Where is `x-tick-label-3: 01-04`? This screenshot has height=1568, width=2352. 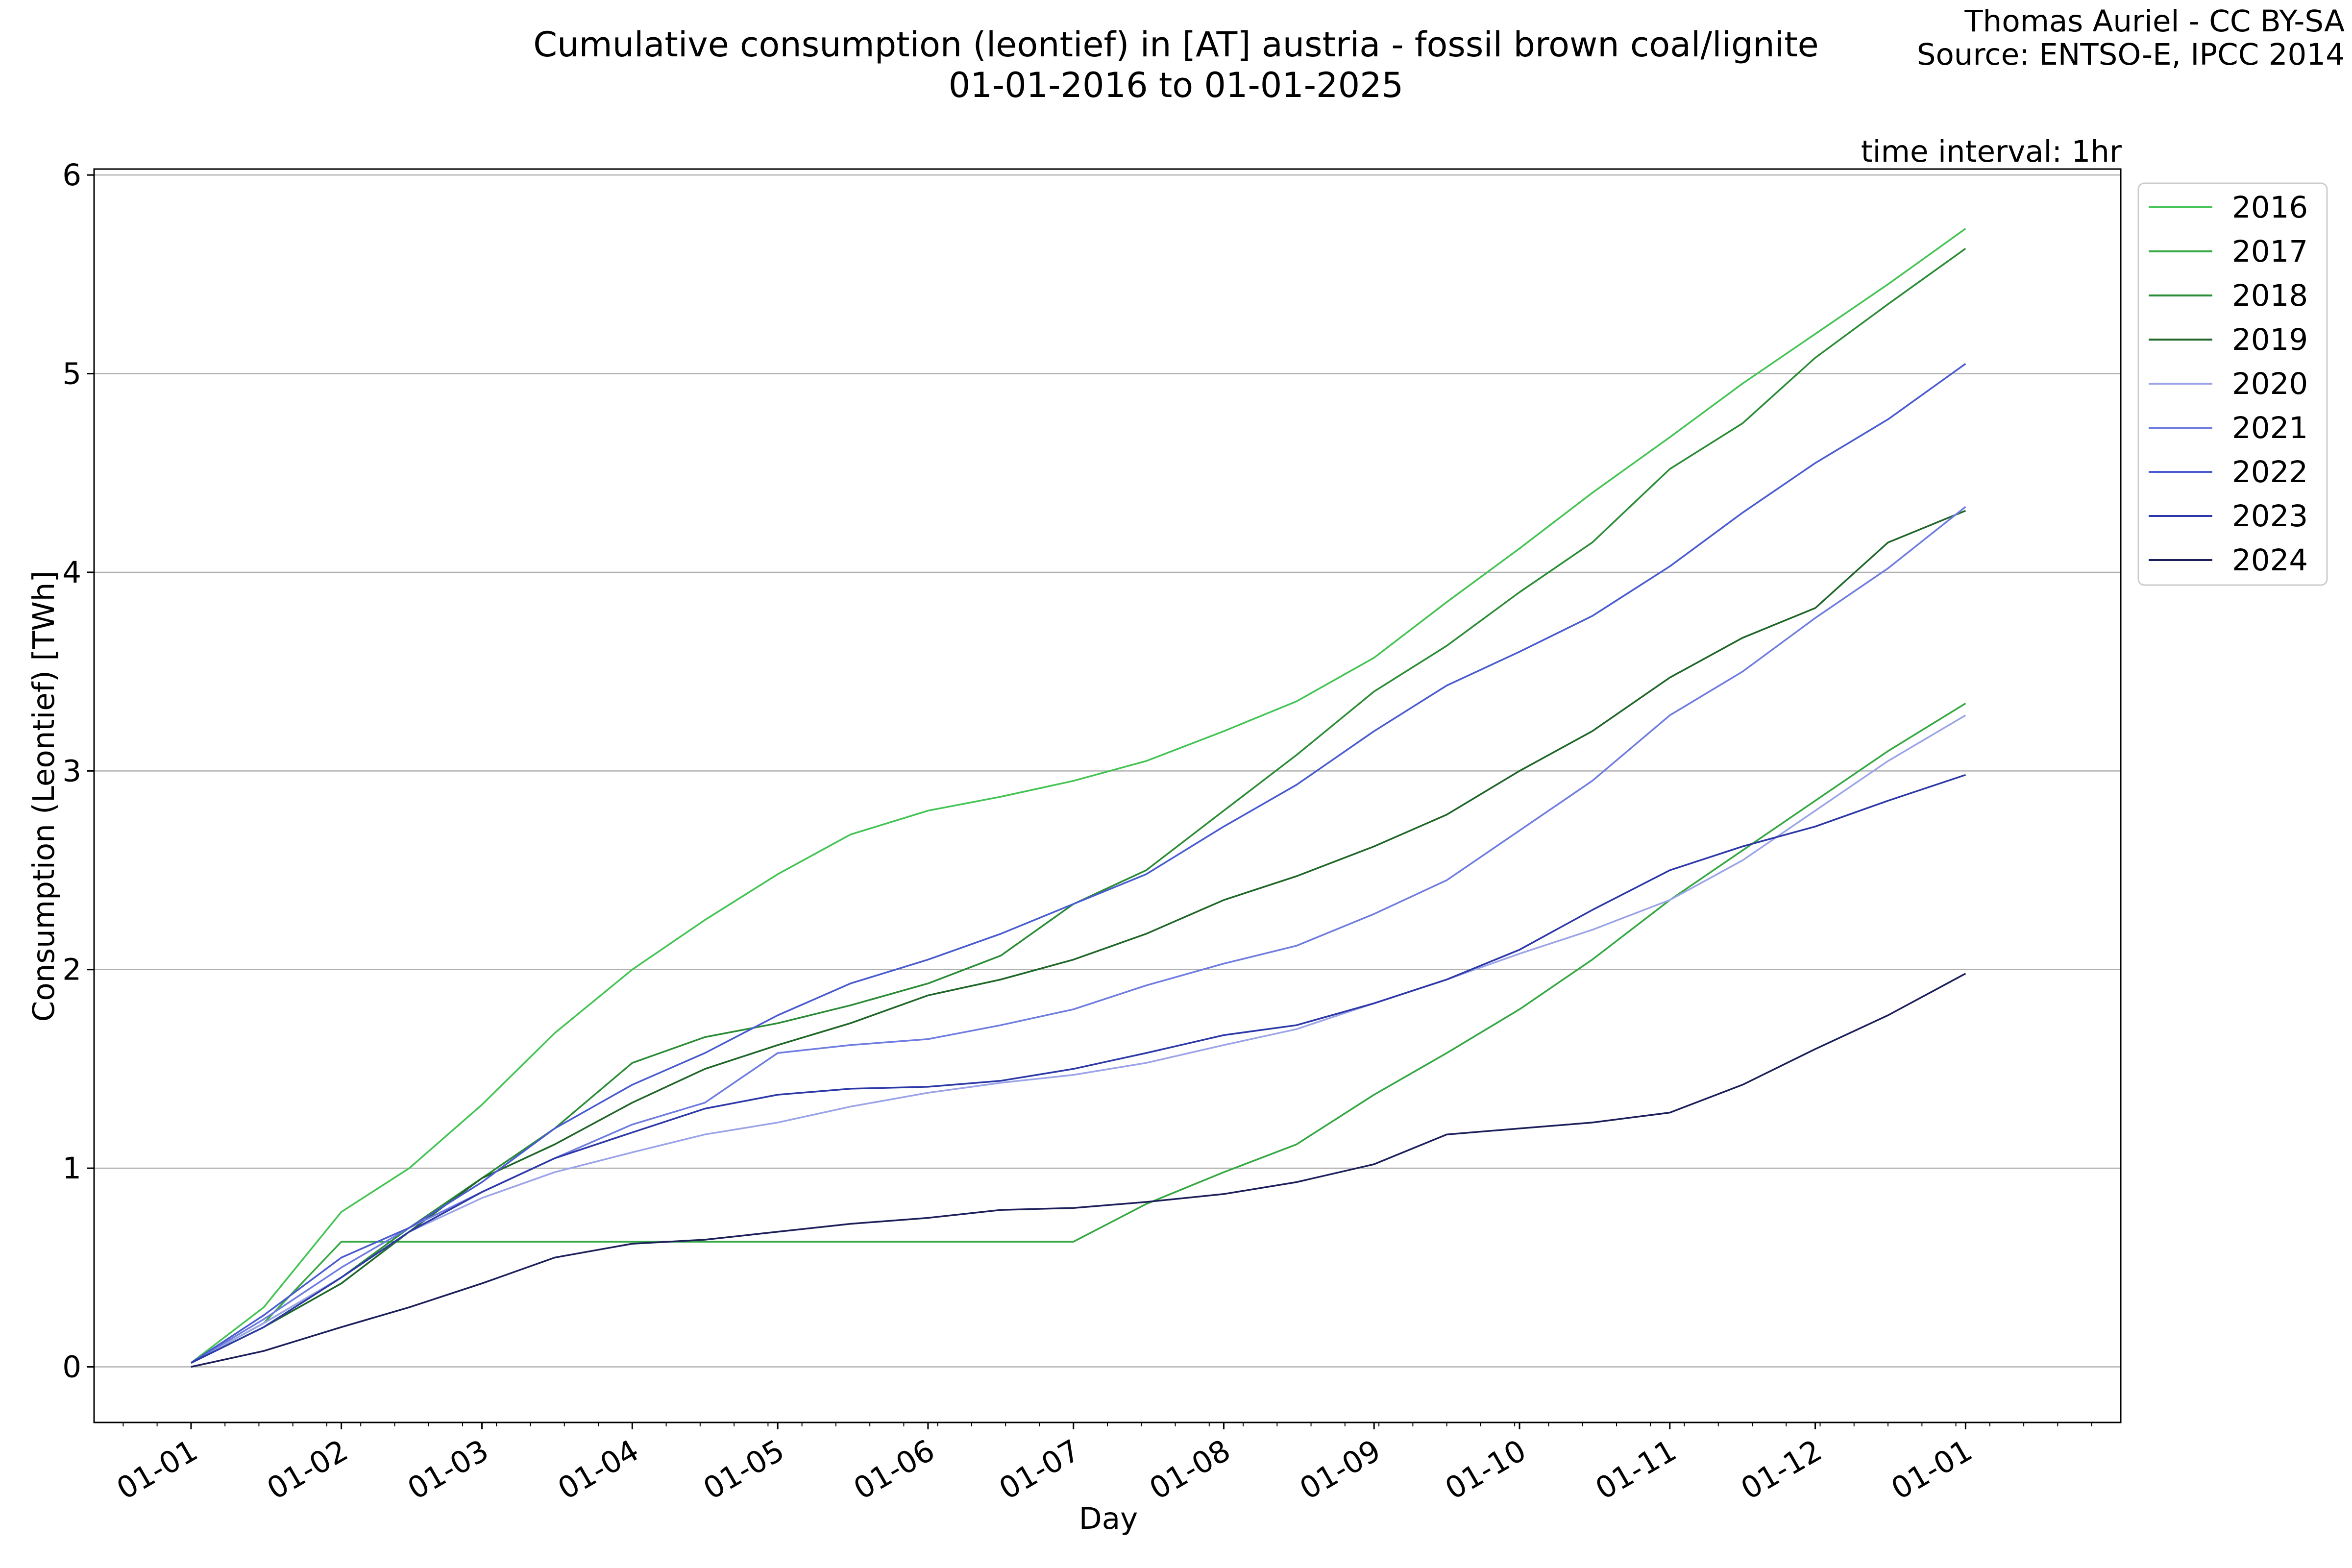 x-tick-label-3: 01-04 is located at coordinates (598, 1470).